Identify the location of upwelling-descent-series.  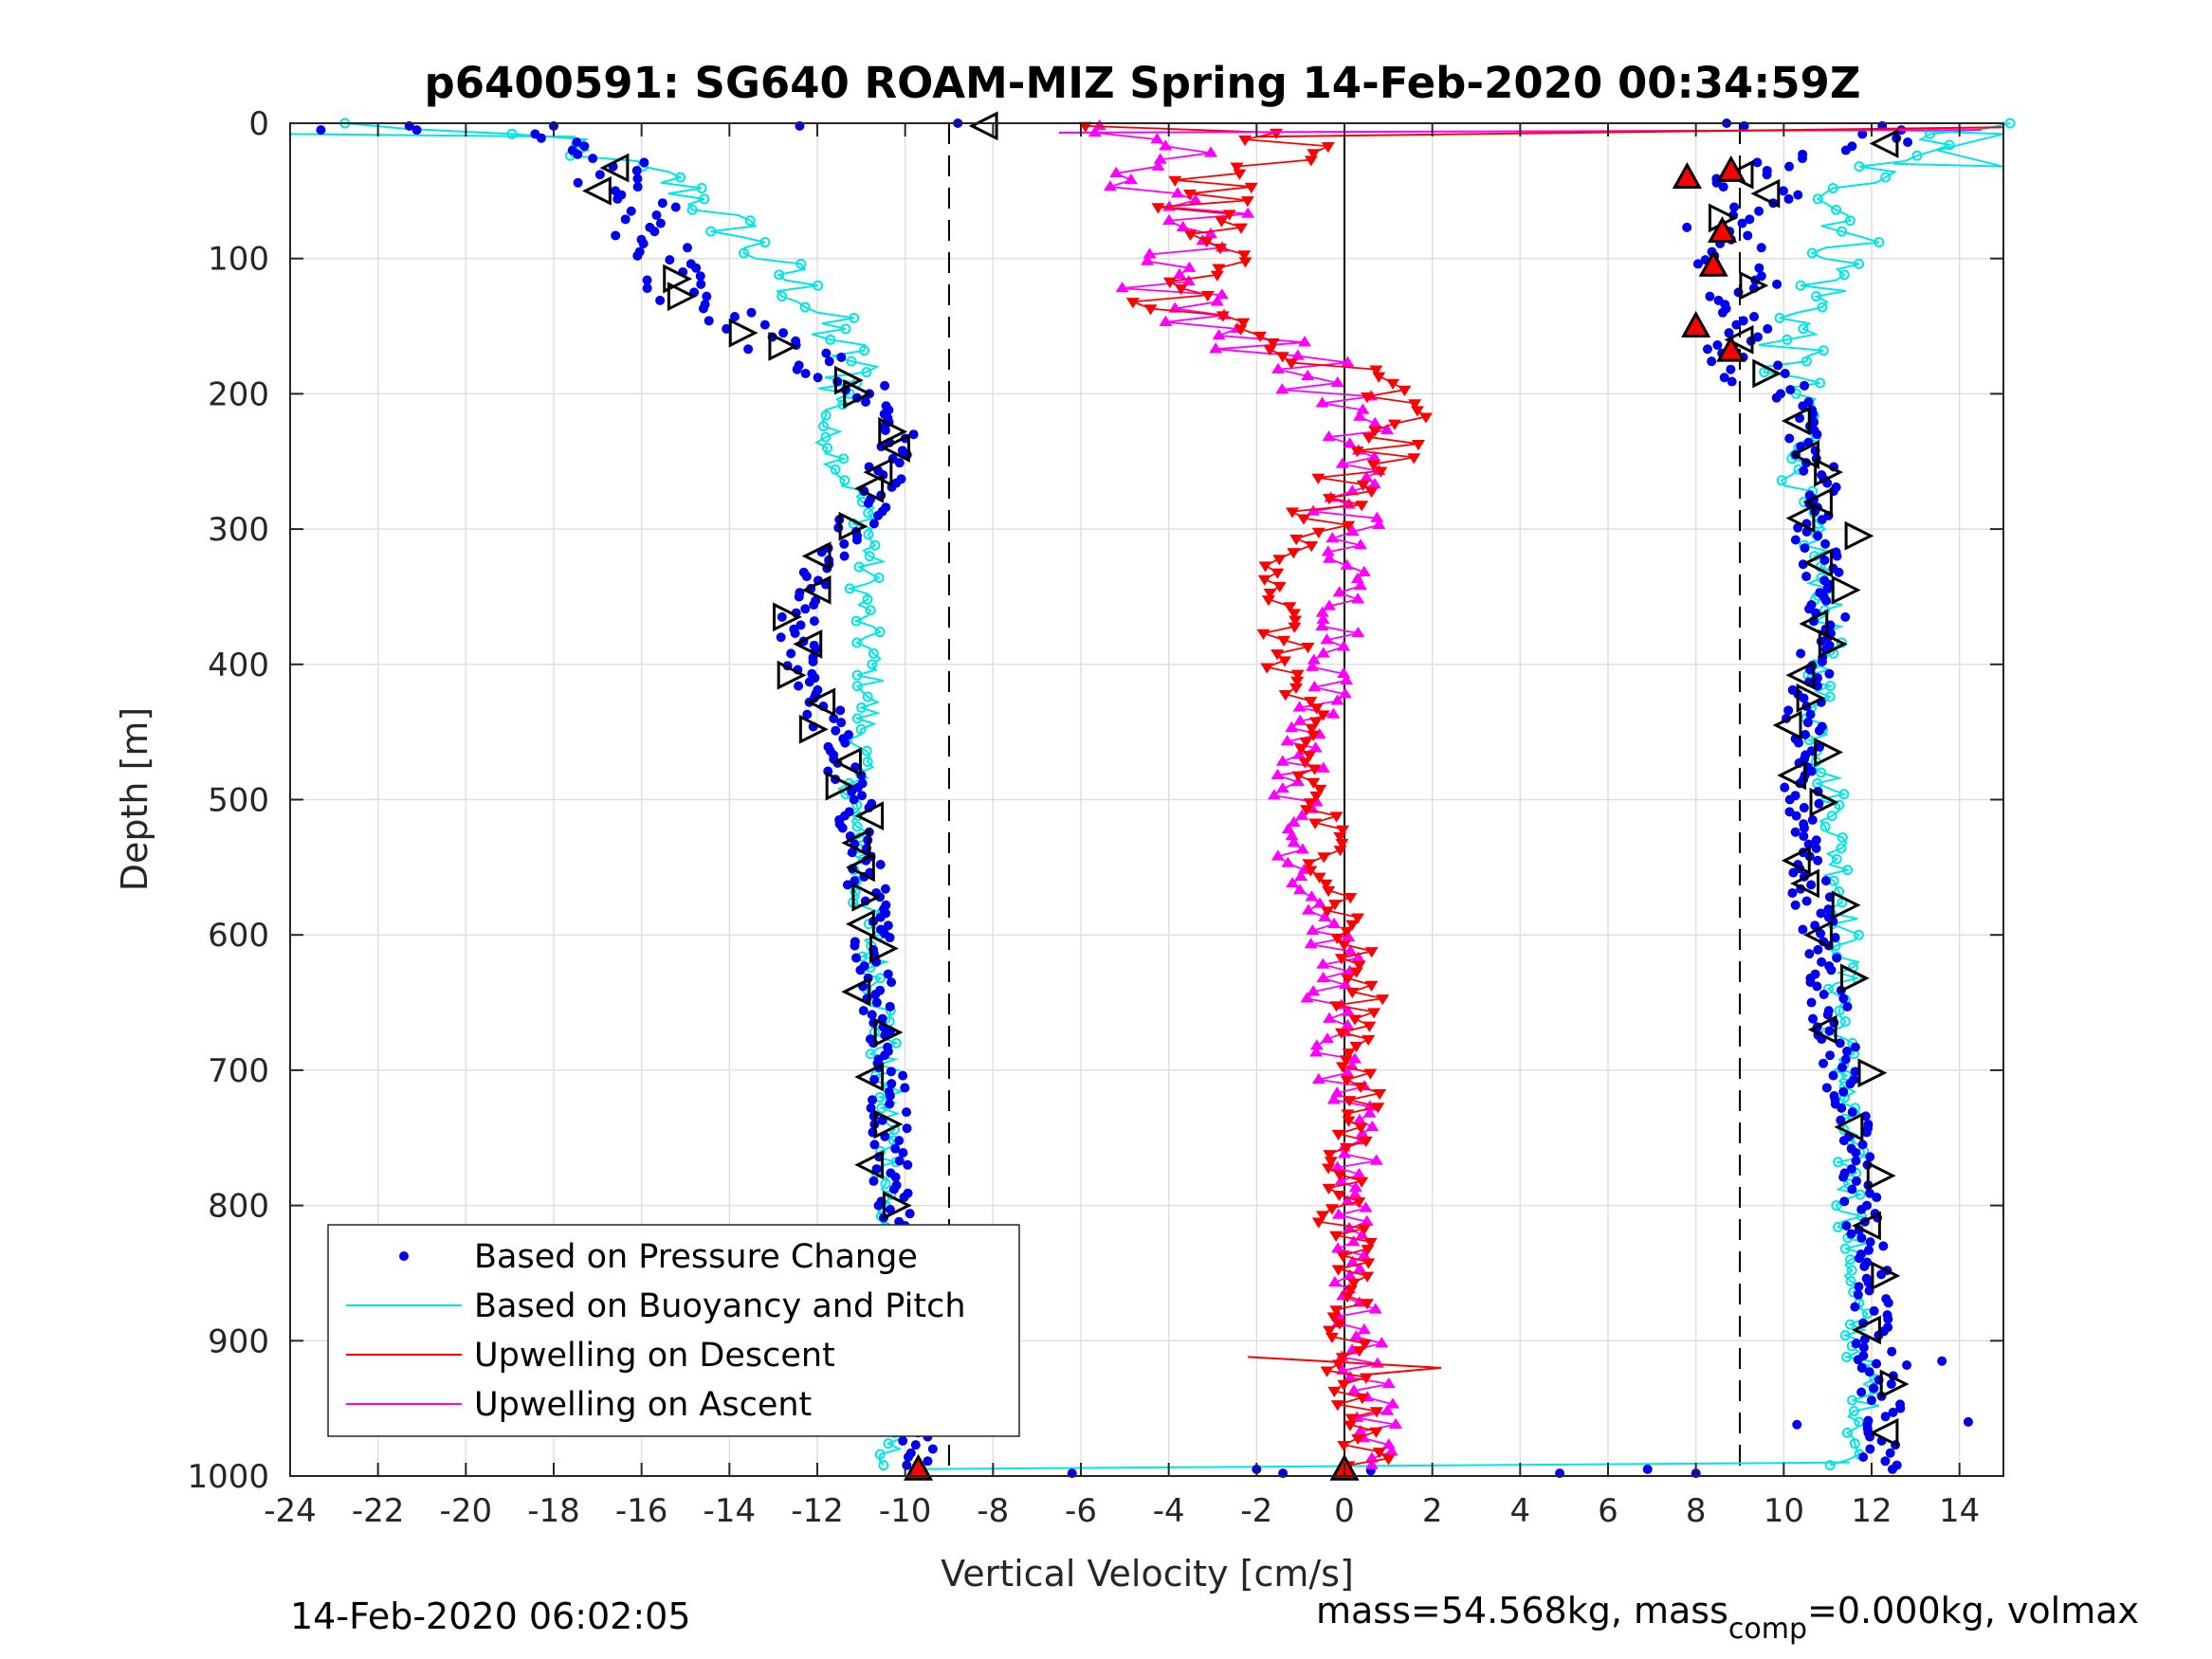
(1255, 796).